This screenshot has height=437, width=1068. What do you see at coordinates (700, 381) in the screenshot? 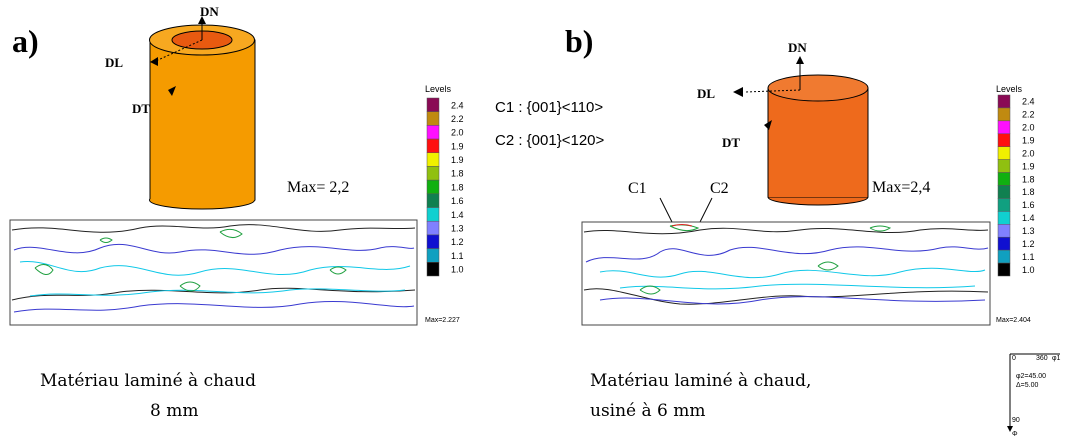
I see `caption: Matériau laminé à chaud,` at bounding box center [700, 381].